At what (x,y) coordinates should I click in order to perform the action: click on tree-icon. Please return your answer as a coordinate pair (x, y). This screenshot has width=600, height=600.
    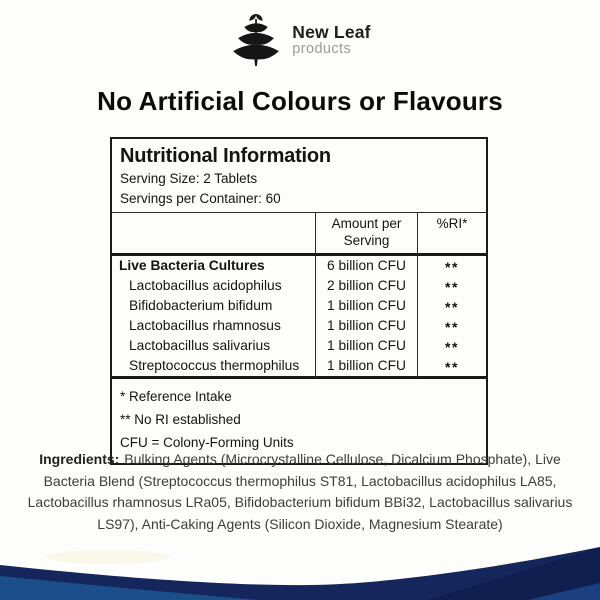
    Looking at the image, I should click on (256, 40).